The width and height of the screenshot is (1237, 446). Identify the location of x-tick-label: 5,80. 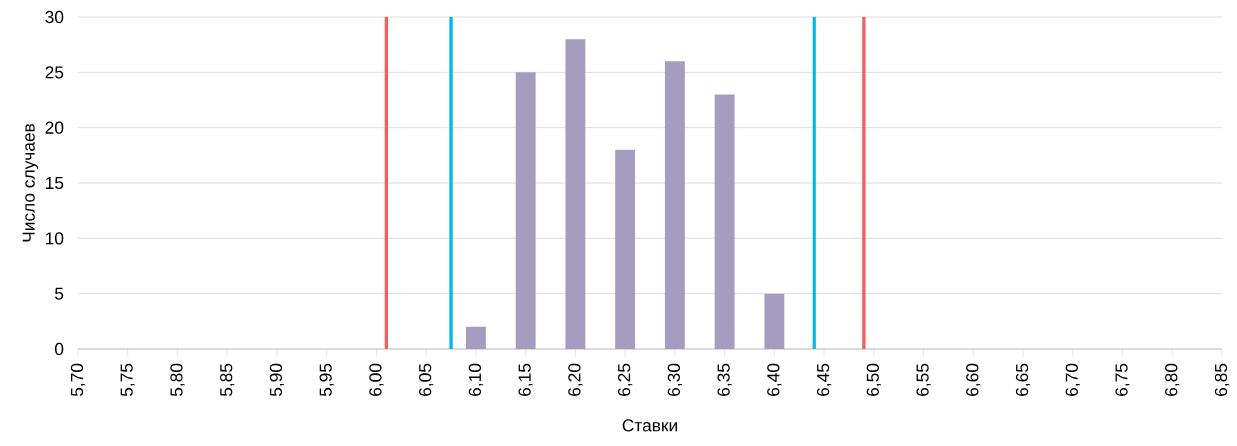
(177, 380).